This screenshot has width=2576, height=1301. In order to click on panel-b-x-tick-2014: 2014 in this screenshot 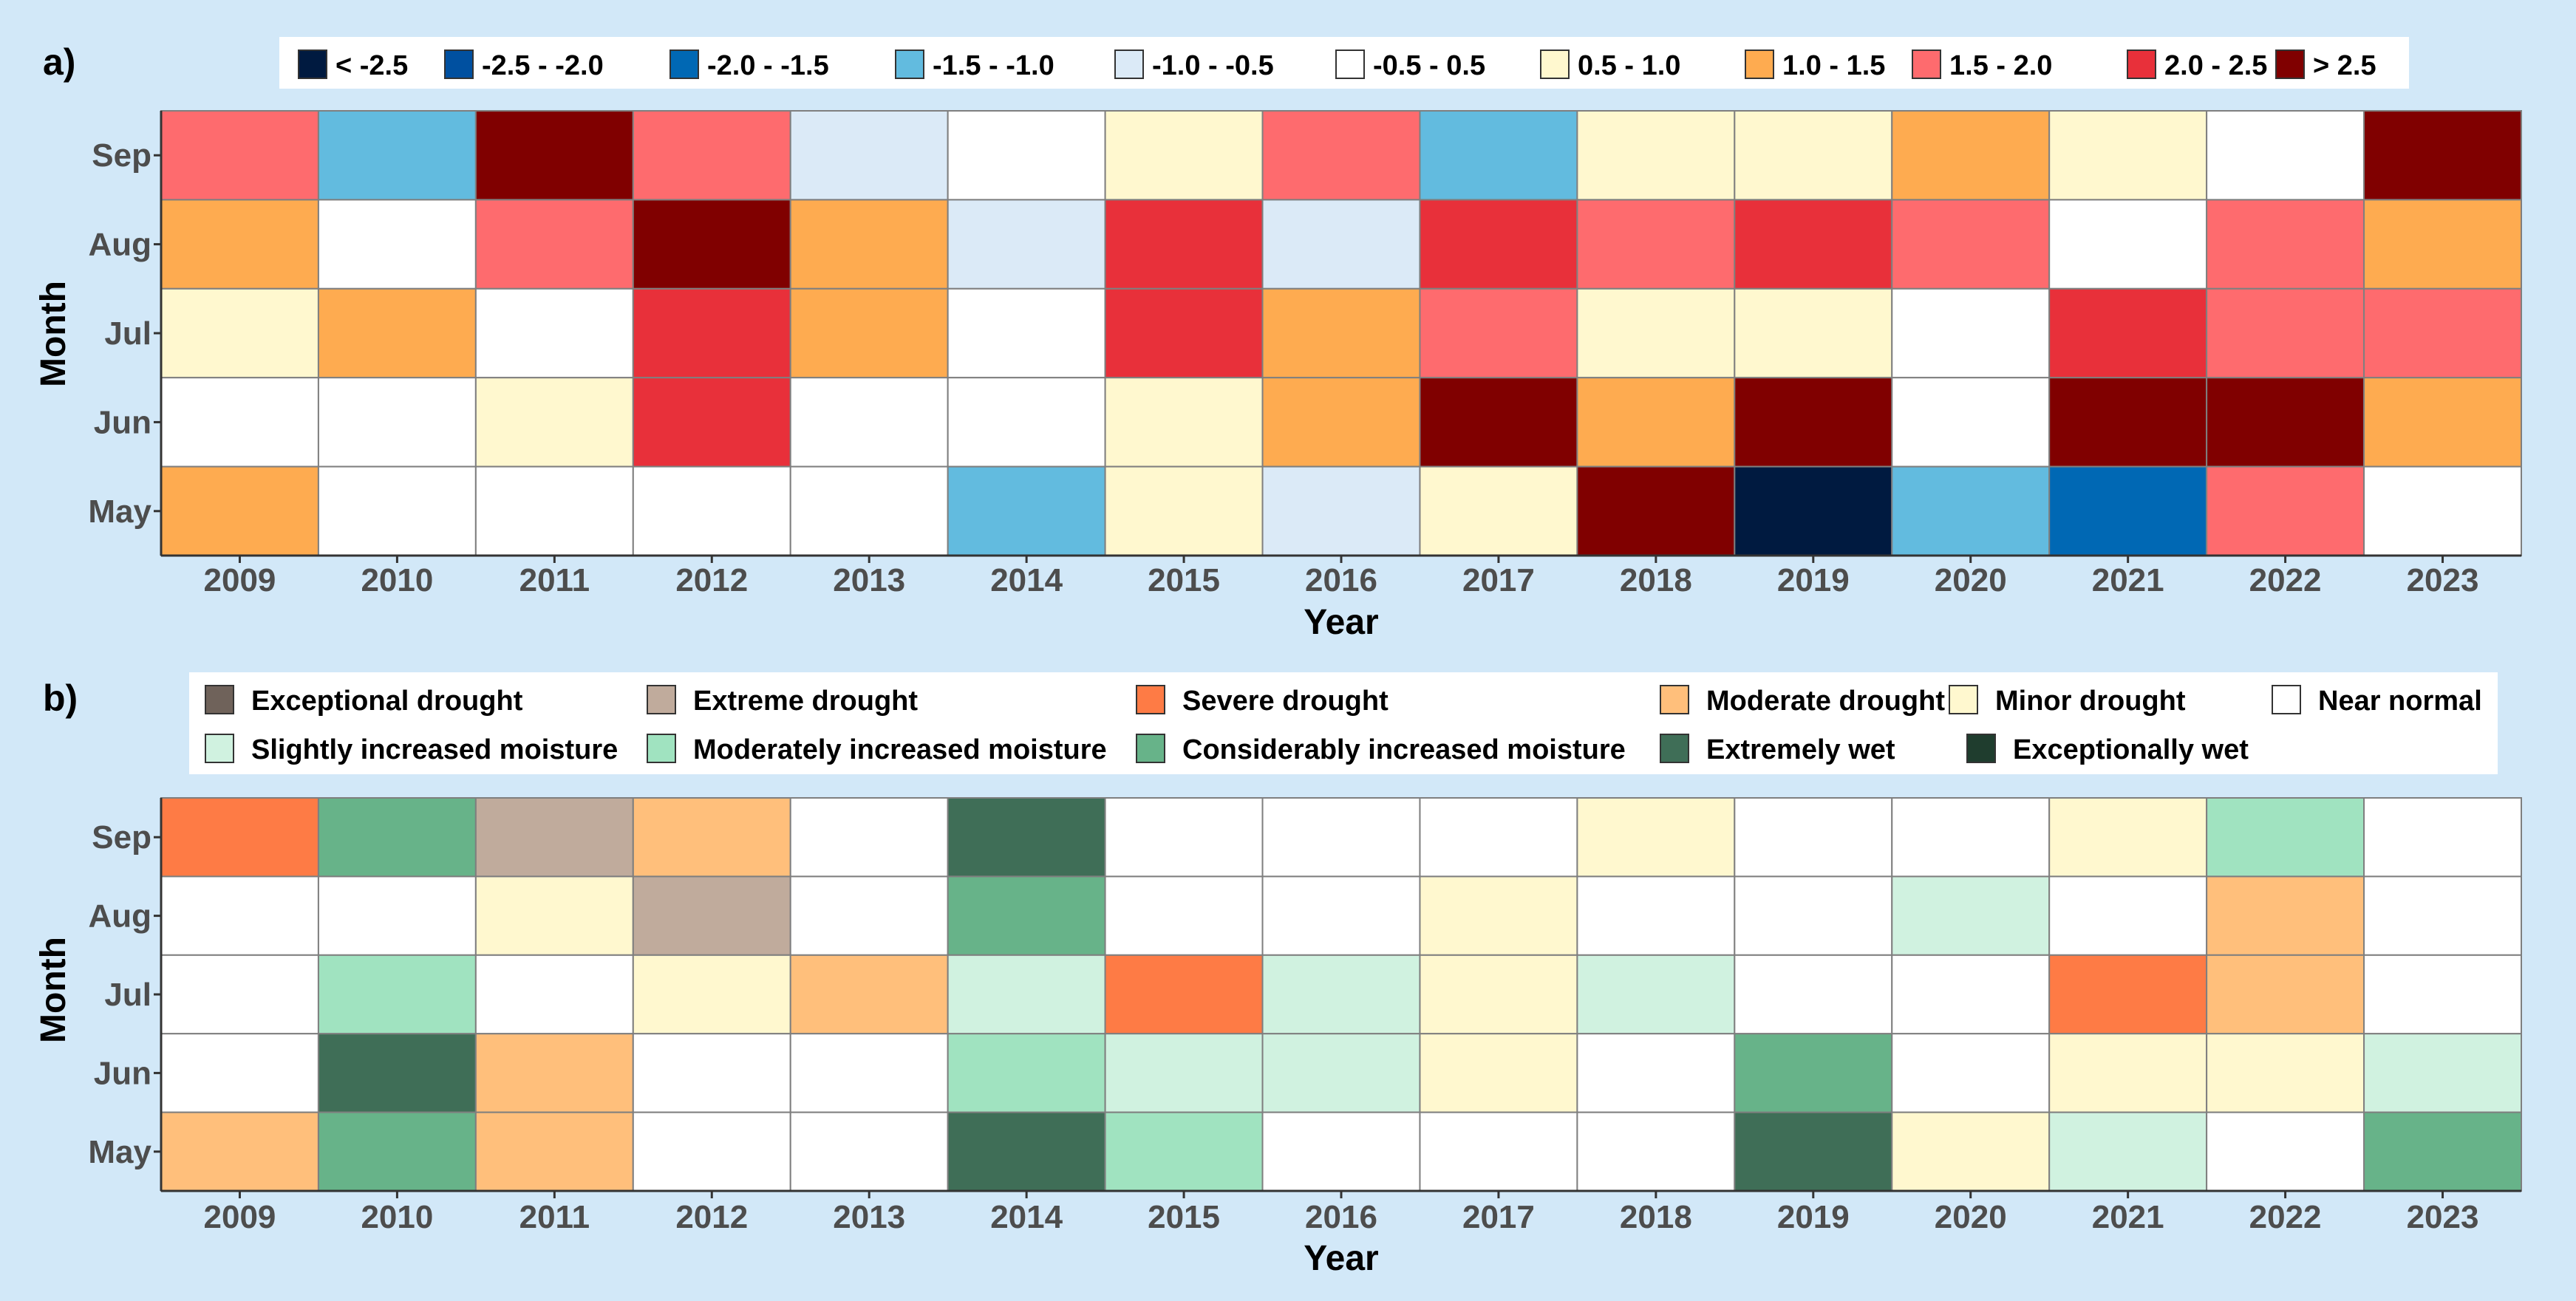, I will do `click(1026, 1217)`.